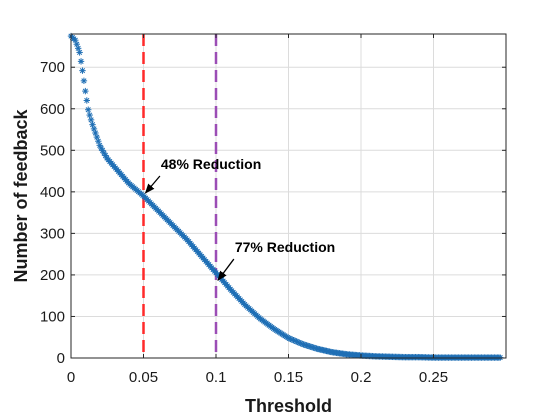 This screenshot has width=557, height=416. What do you see at coordinates (216, 377) in the screenshot?
I see `x-tick-label: 0.1` at bounding box center [216, 377].